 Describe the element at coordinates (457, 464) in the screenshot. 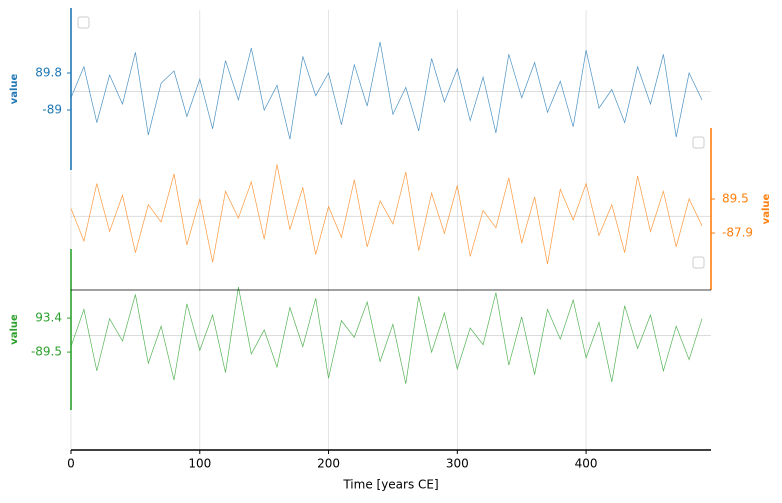

I see `x-tick-label: 300` at that location.